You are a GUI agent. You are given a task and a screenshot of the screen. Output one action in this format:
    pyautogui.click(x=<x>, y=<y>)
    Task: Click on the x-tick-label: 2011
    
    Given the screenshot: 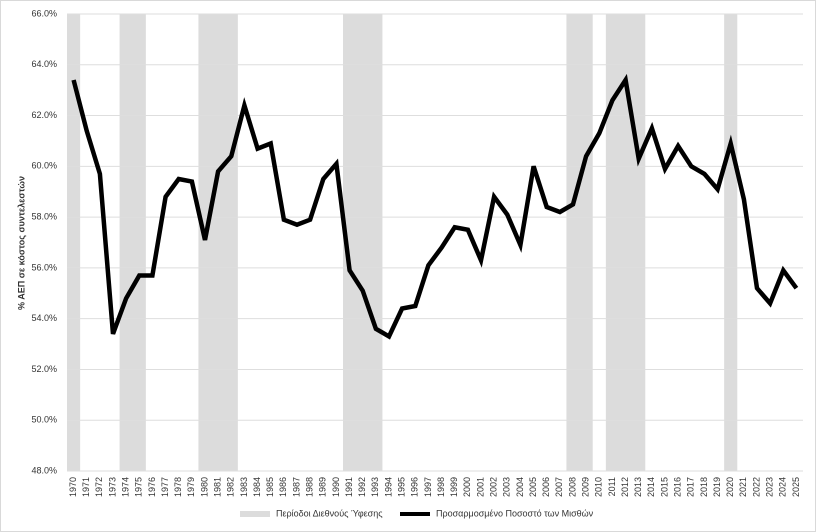 What is the action you would take?
    pyautogui.click(x=612, y=486)
    